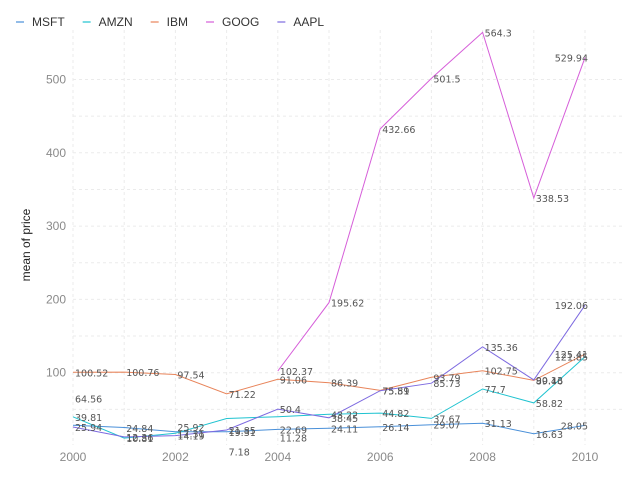 Image resolution: width=640 pixels, height=480 pixels. Describe the element at coordinates (116, 22) in the screenshot. I see `legend-label-amzn: AMZN` at that location.